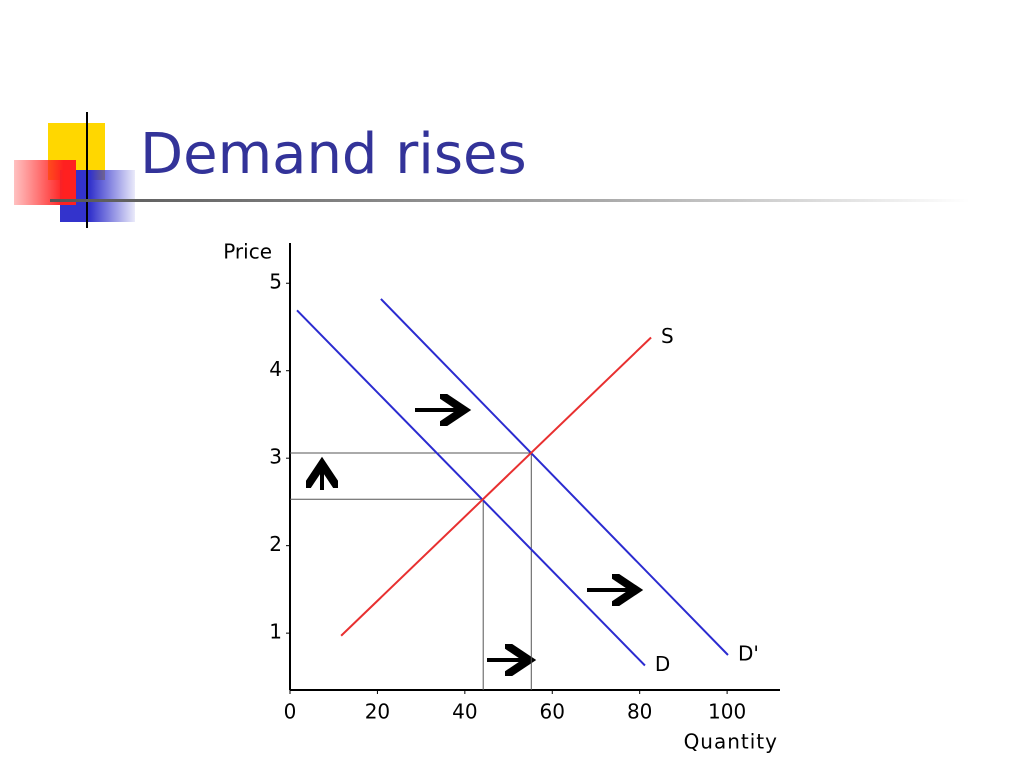 The height and width of the screenshot is (772, 1024). I want to click on x-axis-label: Quantity, so click(731, 742).